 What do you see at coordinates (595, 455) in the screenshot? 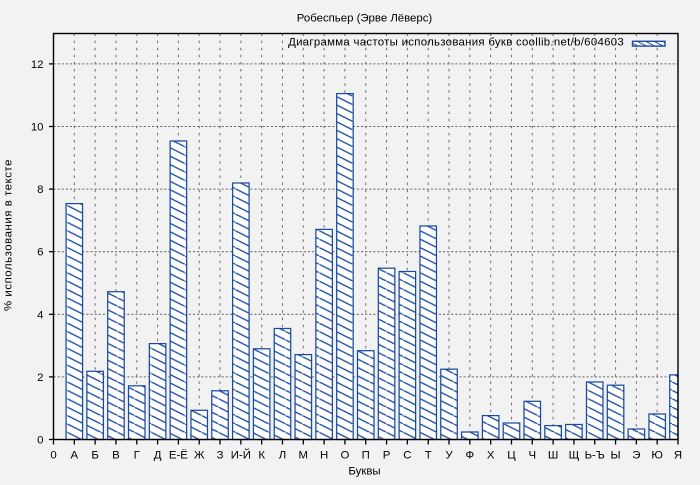
I see `svg-text: Ь-Ъ` at bounding box center [595, 455].